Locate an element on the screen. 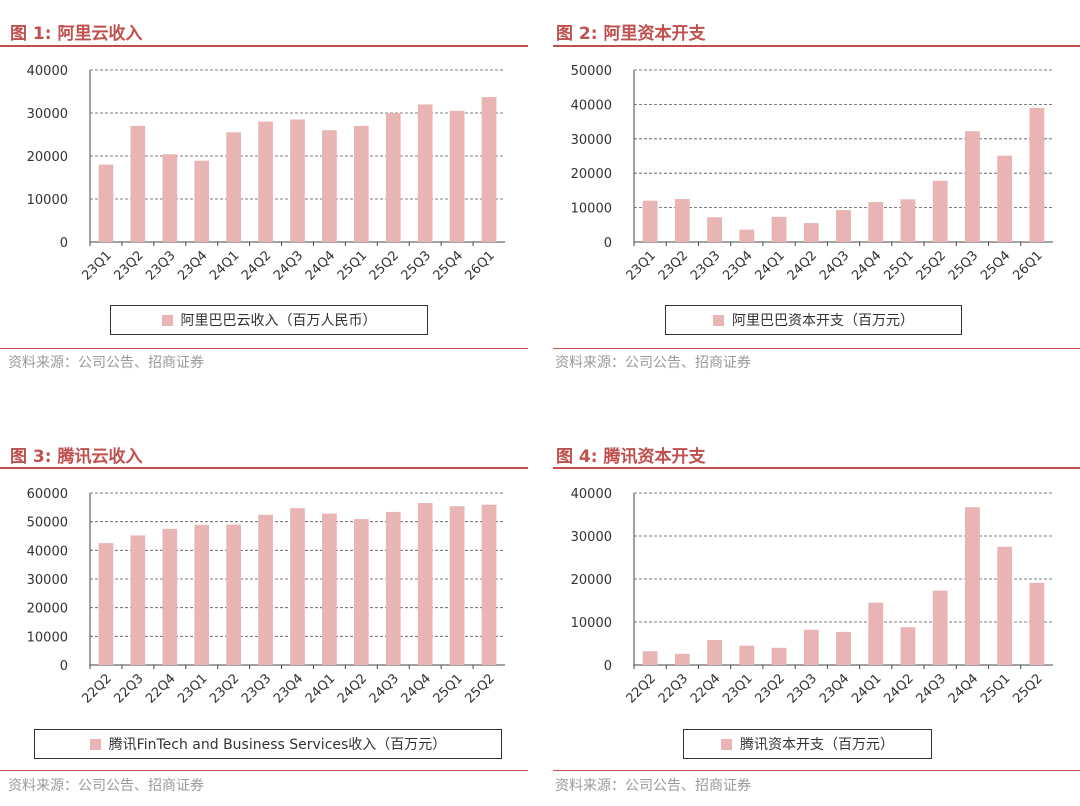 This screenshot has height=806, width=1080. figure-4-title-rule is located at coordinates (816, 468).